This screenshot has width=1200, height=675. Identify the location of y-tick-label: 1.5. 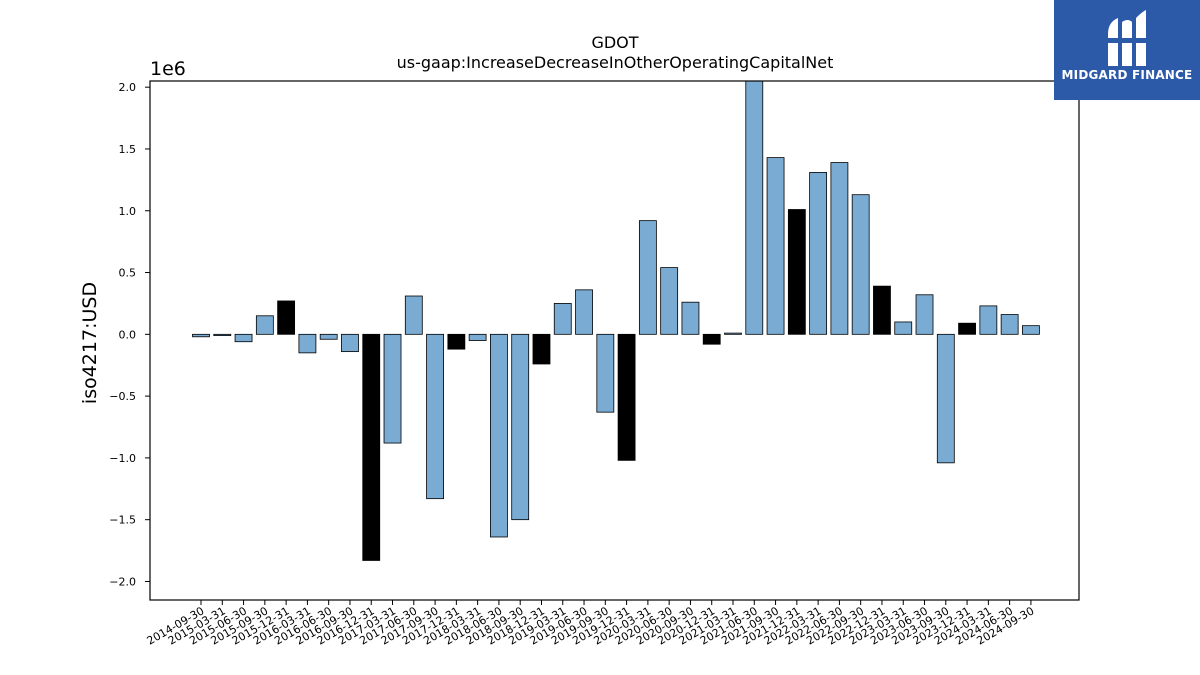
(128, 149).